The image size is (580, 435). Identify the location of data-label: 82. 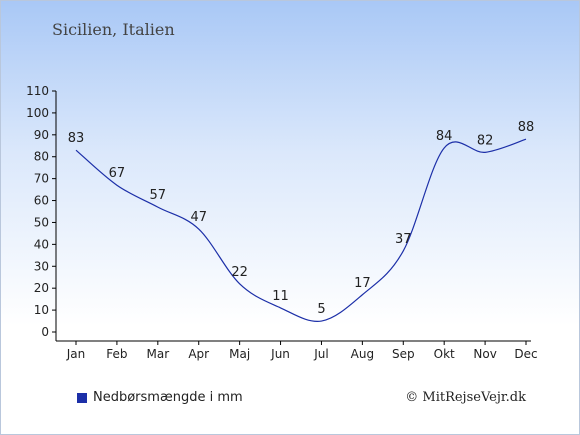
(485, 140).